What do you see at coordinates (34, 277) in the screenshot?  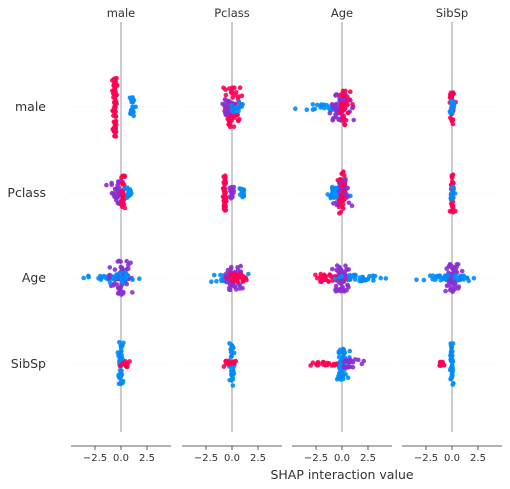 I see `row-label-Age: Age` at bounding box center [34, 277].